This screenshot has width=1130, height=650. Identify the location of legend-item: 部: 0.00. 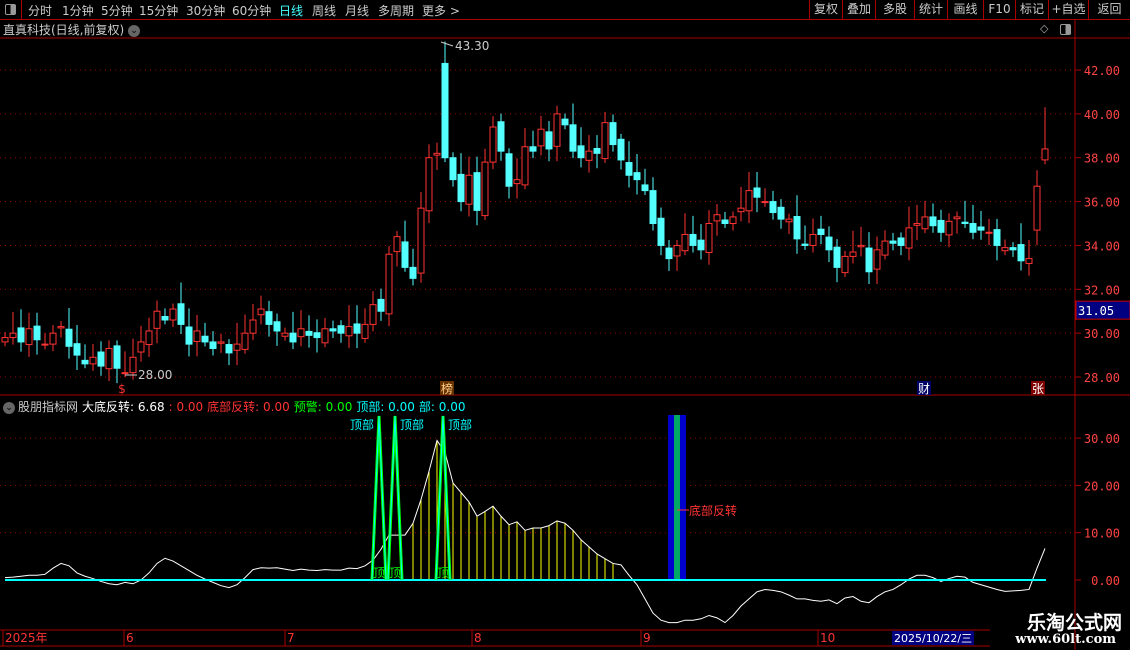
(442, 407).